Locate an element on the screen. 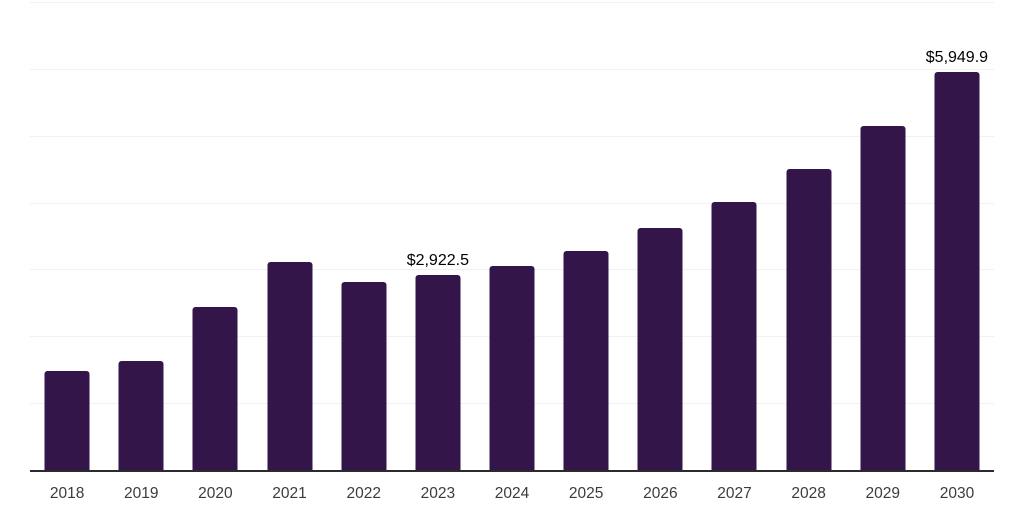 This screenshot has height=512, width=1024. value-label-2030: $5,949.9 is located at coordinates (957, 58).